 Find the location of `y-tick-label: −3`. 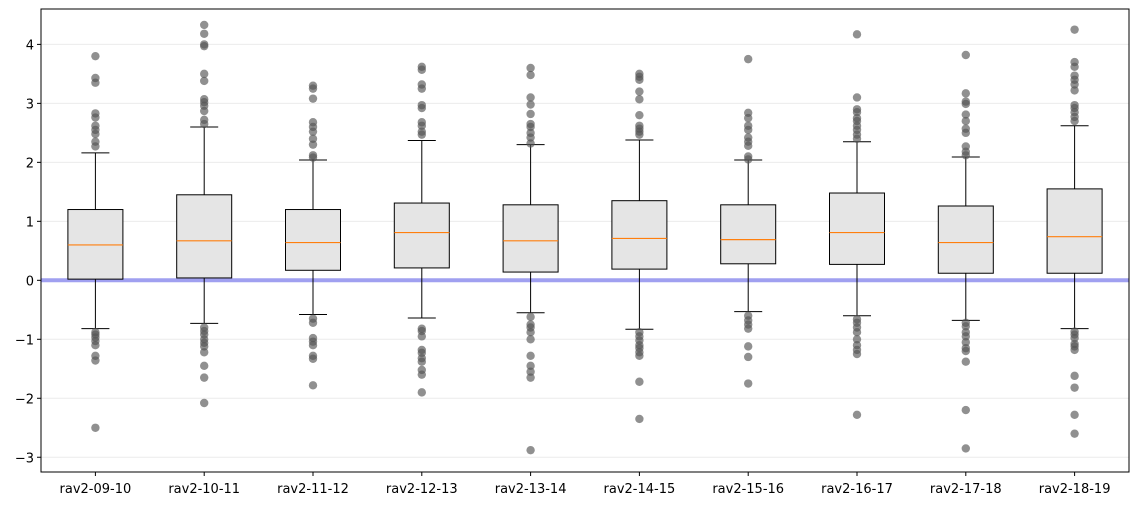

y-tick-label: −3 is located at coordinates (24, 458).